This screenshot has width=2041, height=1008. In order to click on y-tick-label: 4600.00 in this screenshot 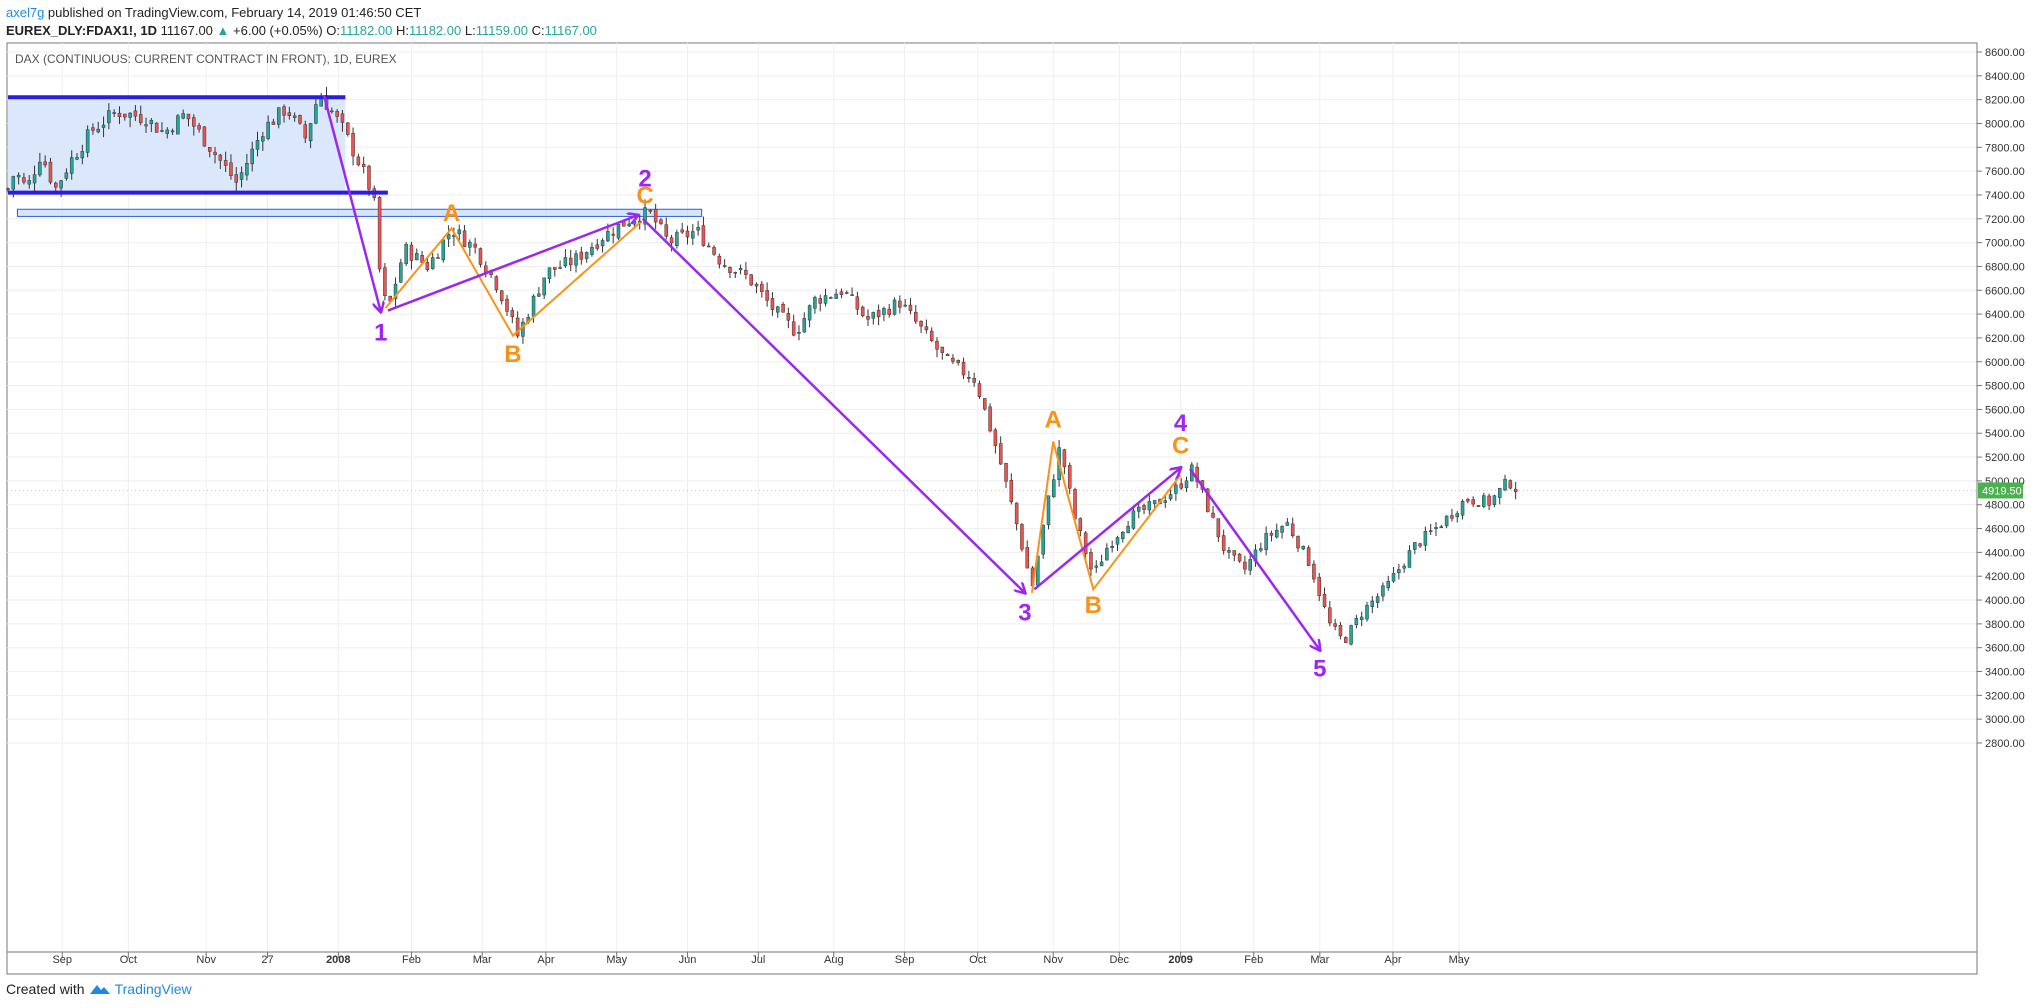, I will do `click(2005, 530)`.